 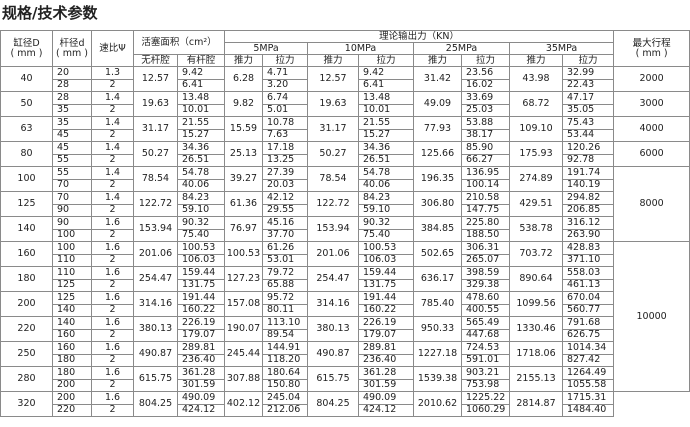 I want to click on pull-cell: 236.40, so click(x=386, y=360).